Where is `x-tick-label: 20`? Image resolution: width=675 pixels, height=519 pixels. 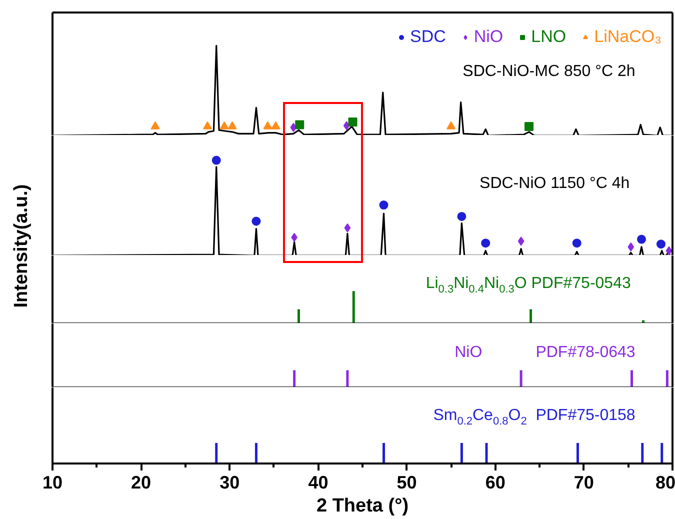 x-tick-label: 20 is located at coordinates (141, 482).